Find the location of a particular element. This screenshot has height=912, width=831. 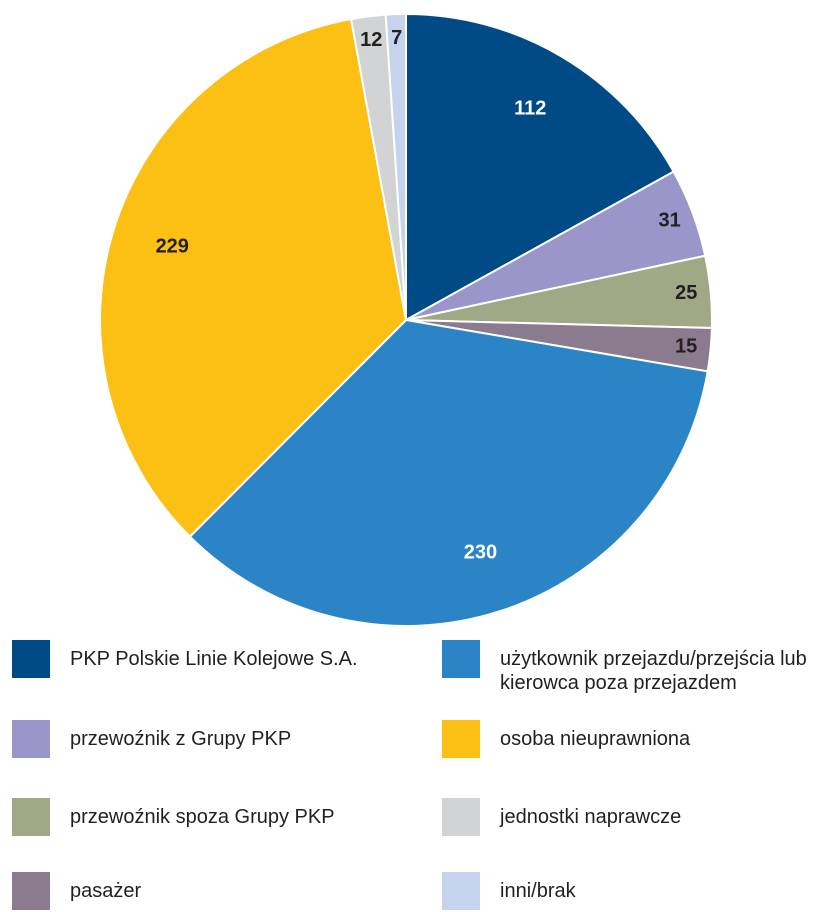

data-label: 15 is located at coordinates (686, 347).